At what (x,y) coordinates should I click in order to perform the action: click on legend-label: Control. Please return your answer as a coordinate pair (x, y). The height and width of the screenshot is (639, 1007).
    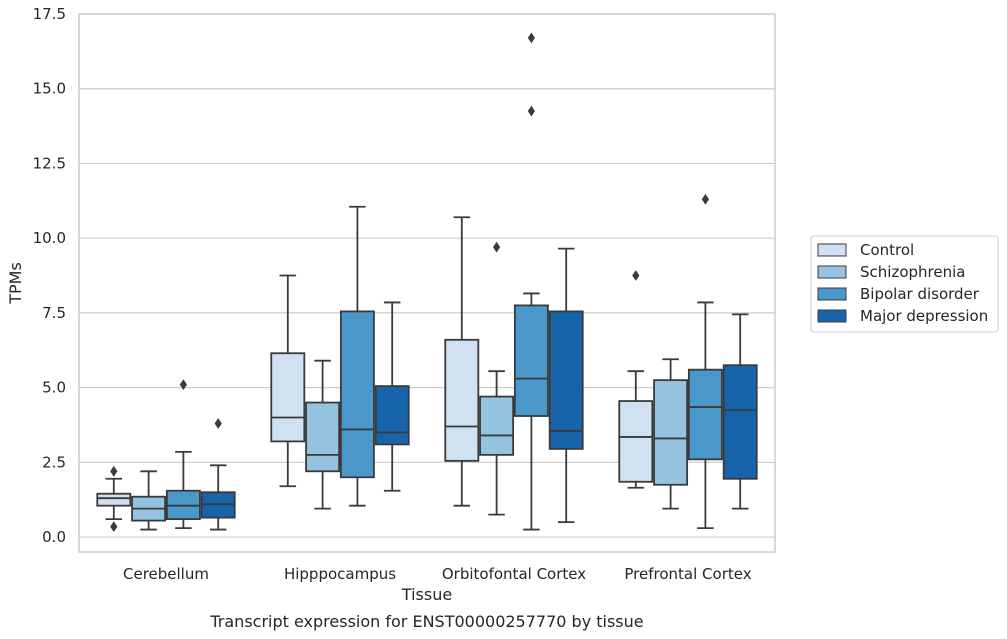
    Looking at the image, I should click on (887, 250).